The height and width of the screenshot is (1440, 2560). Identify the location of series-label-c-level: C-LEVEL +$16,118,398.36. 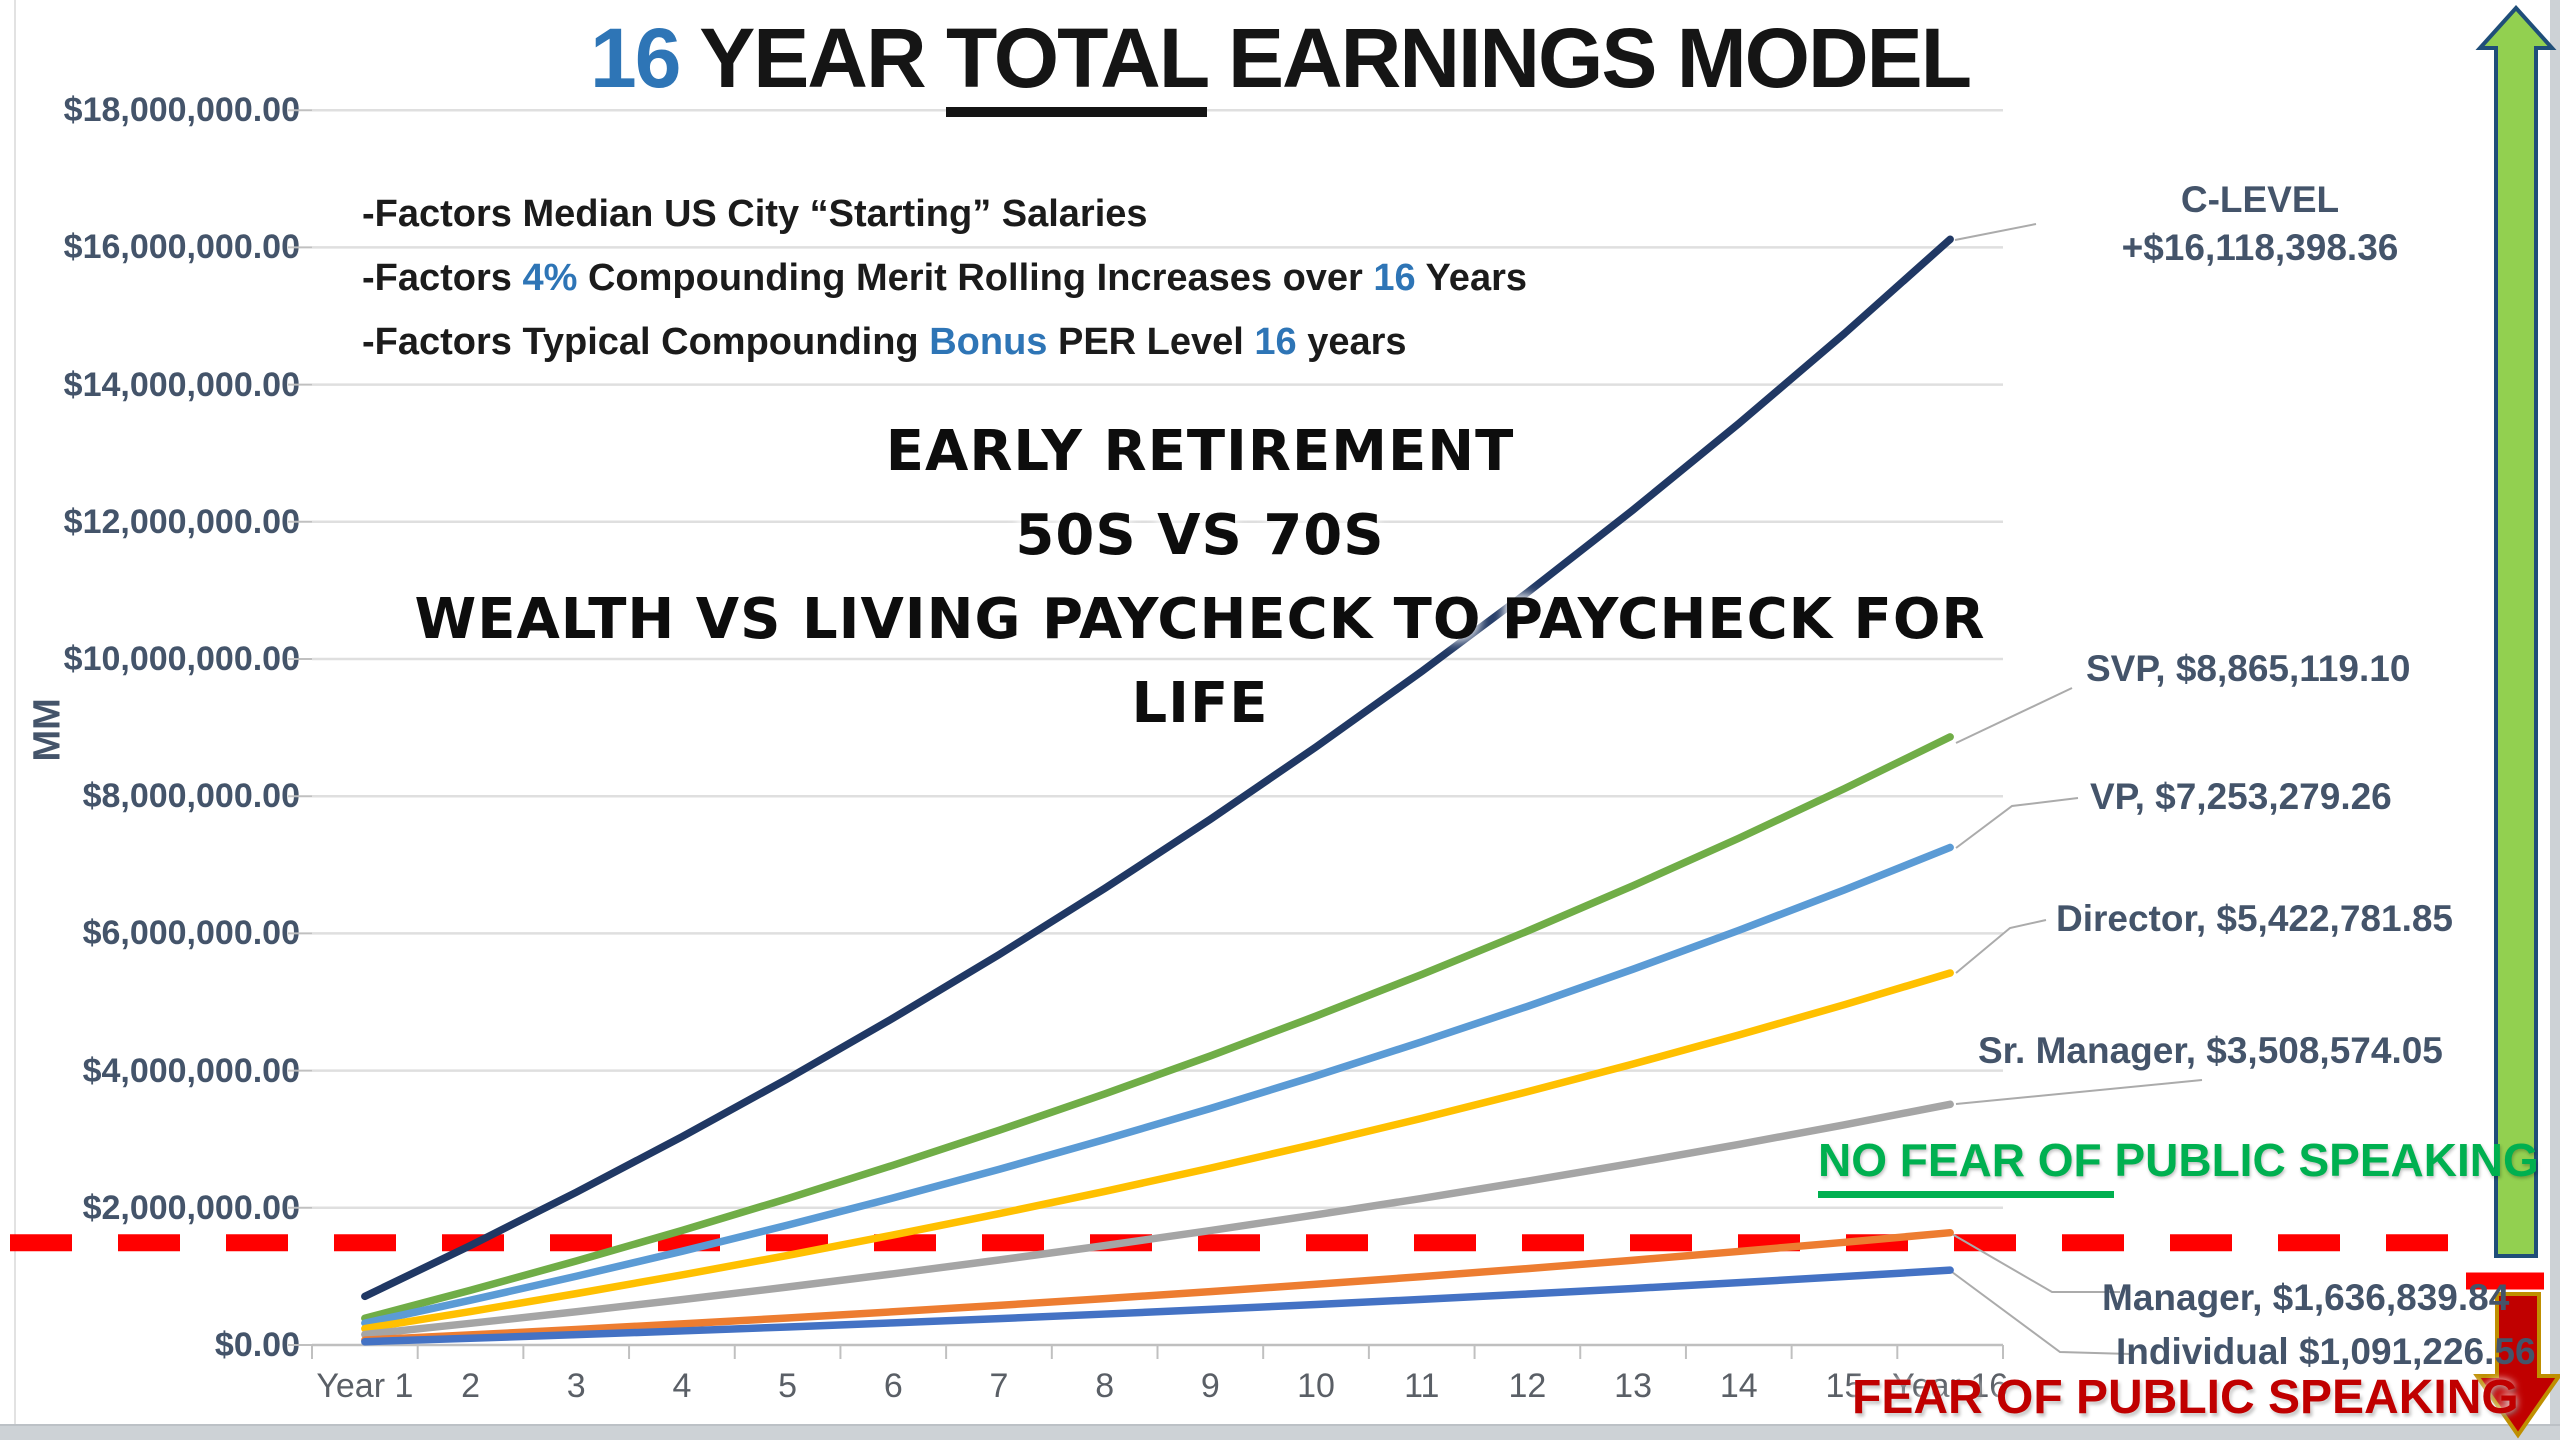
(2260, 223).